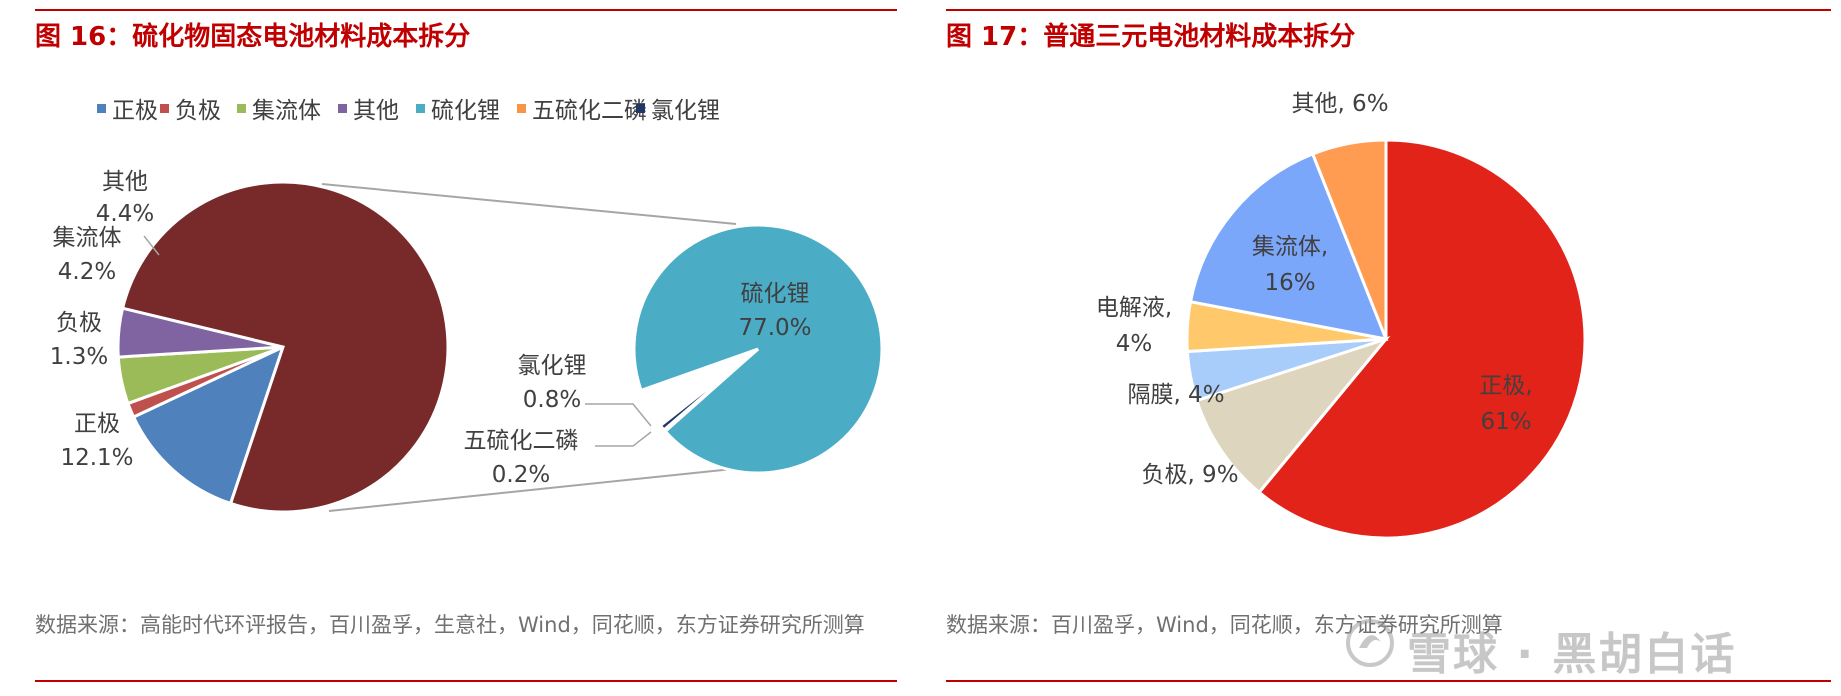 The image size is (1841, 696). I want to click on label-jiliuti: 集流体,, so click(1290, 247).